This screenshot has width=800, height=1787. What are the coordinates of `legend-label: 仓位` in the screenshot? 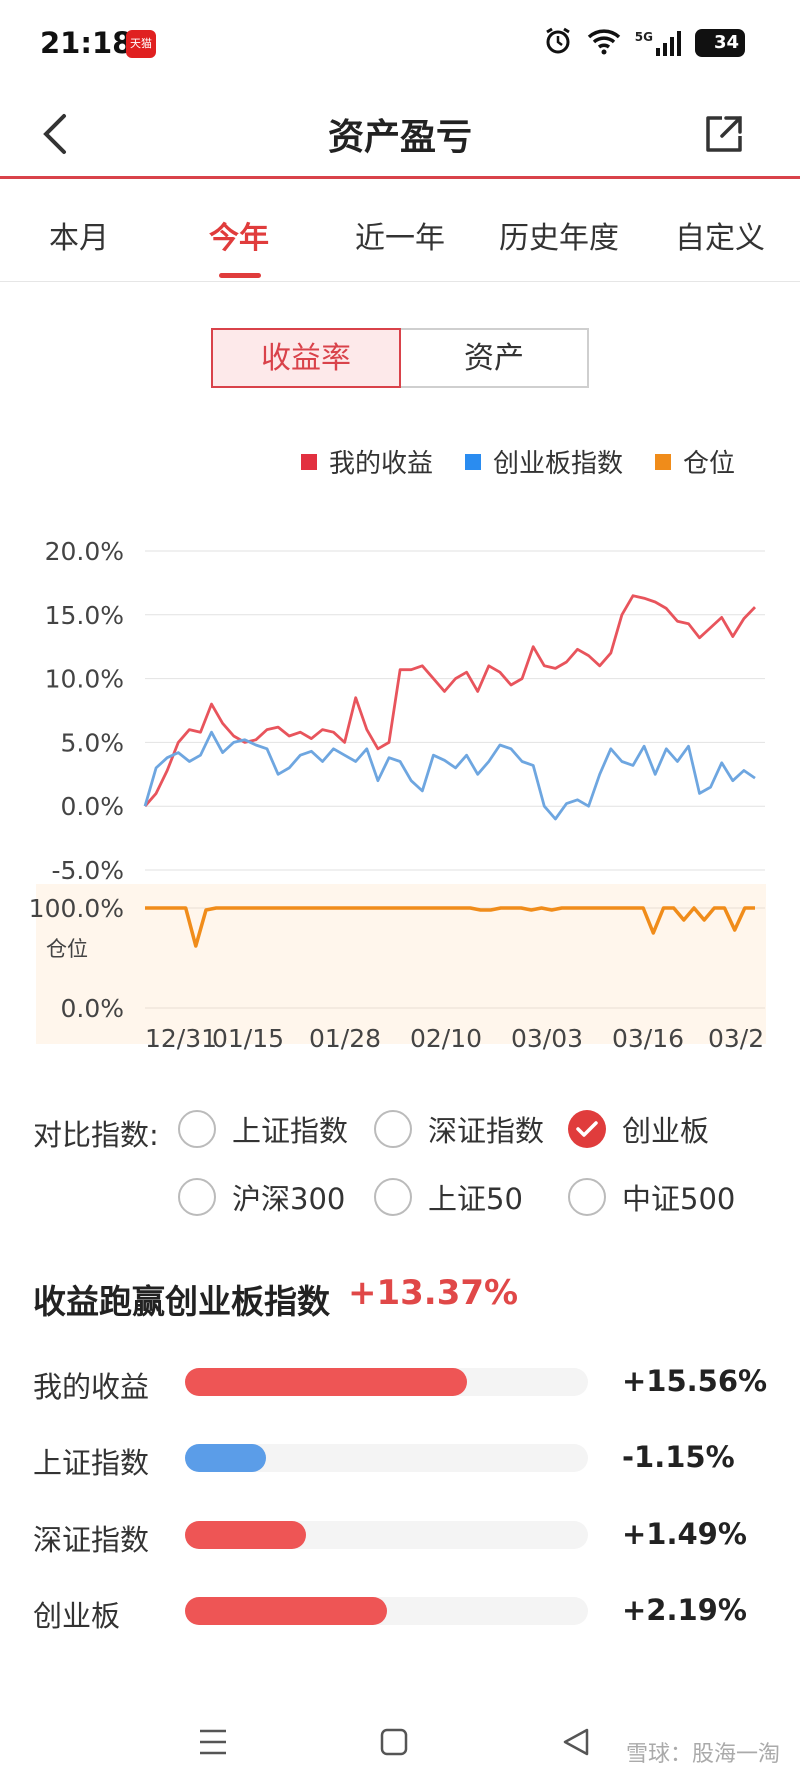 It's located at (708, 464).